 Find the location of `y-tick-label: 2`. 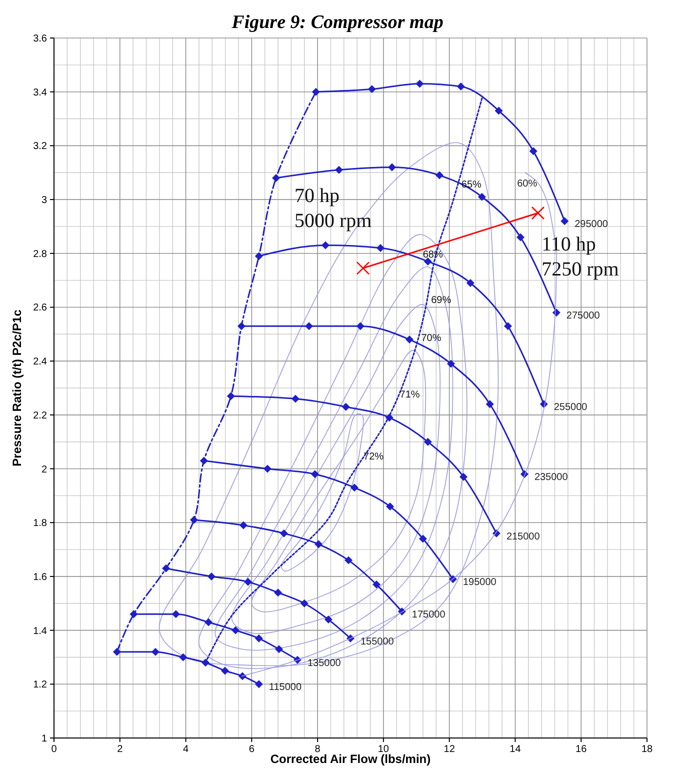

y-tick-label: 2 is located at coordinates (44, 470).